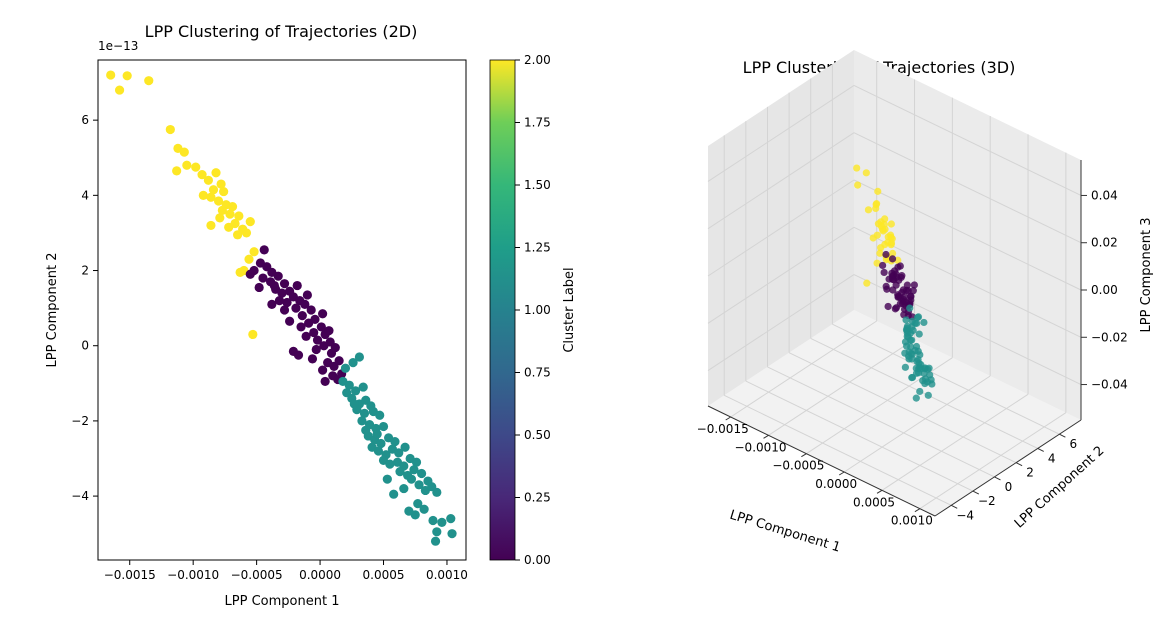 This screenshot has width=1166, height=626. What do you see at coordinates (320, 575) in the screenshot?
I see `x-tick-label: 0.0000` at bounding box center [320, 575].